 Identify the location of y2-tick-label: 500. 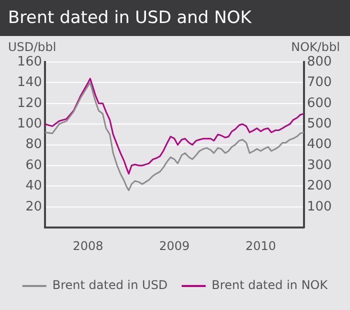
(319, 124).